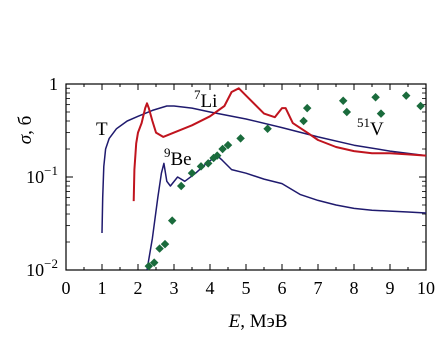 The image size is (438, 341). What do you see at coordinates (263, 321) in the screenshot?
I see `x-axis-label-rest: , МэВ` at bounding box center [263, 321].